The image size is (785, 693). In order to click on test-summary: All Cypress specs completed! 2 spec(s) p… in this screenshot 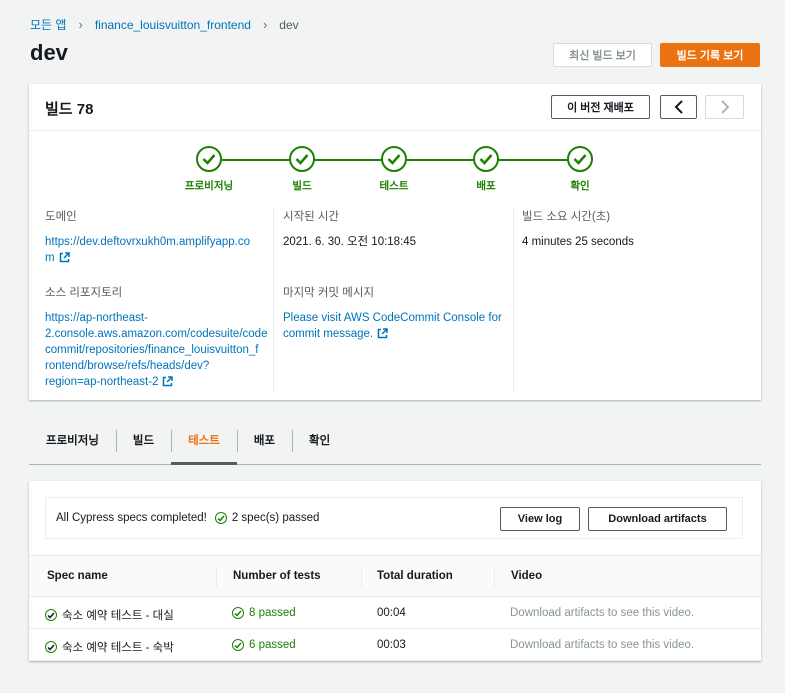, I will do `click(394, 518)`.